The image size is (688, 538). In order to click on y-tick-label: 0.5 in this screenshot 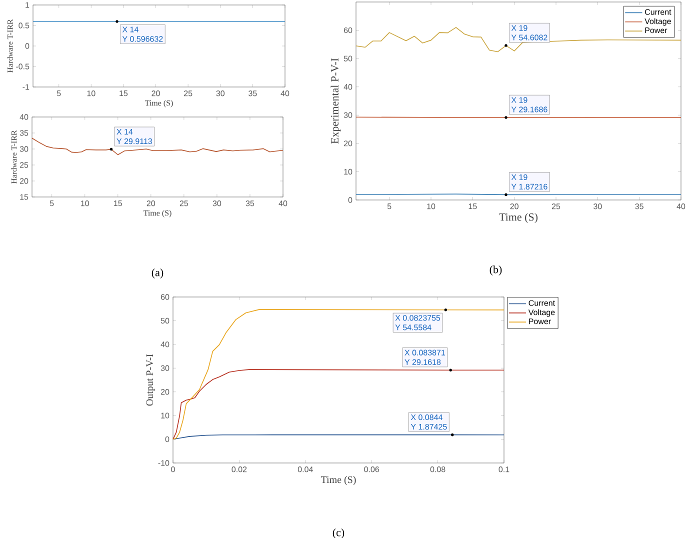, I will do `click(24, 25)`.